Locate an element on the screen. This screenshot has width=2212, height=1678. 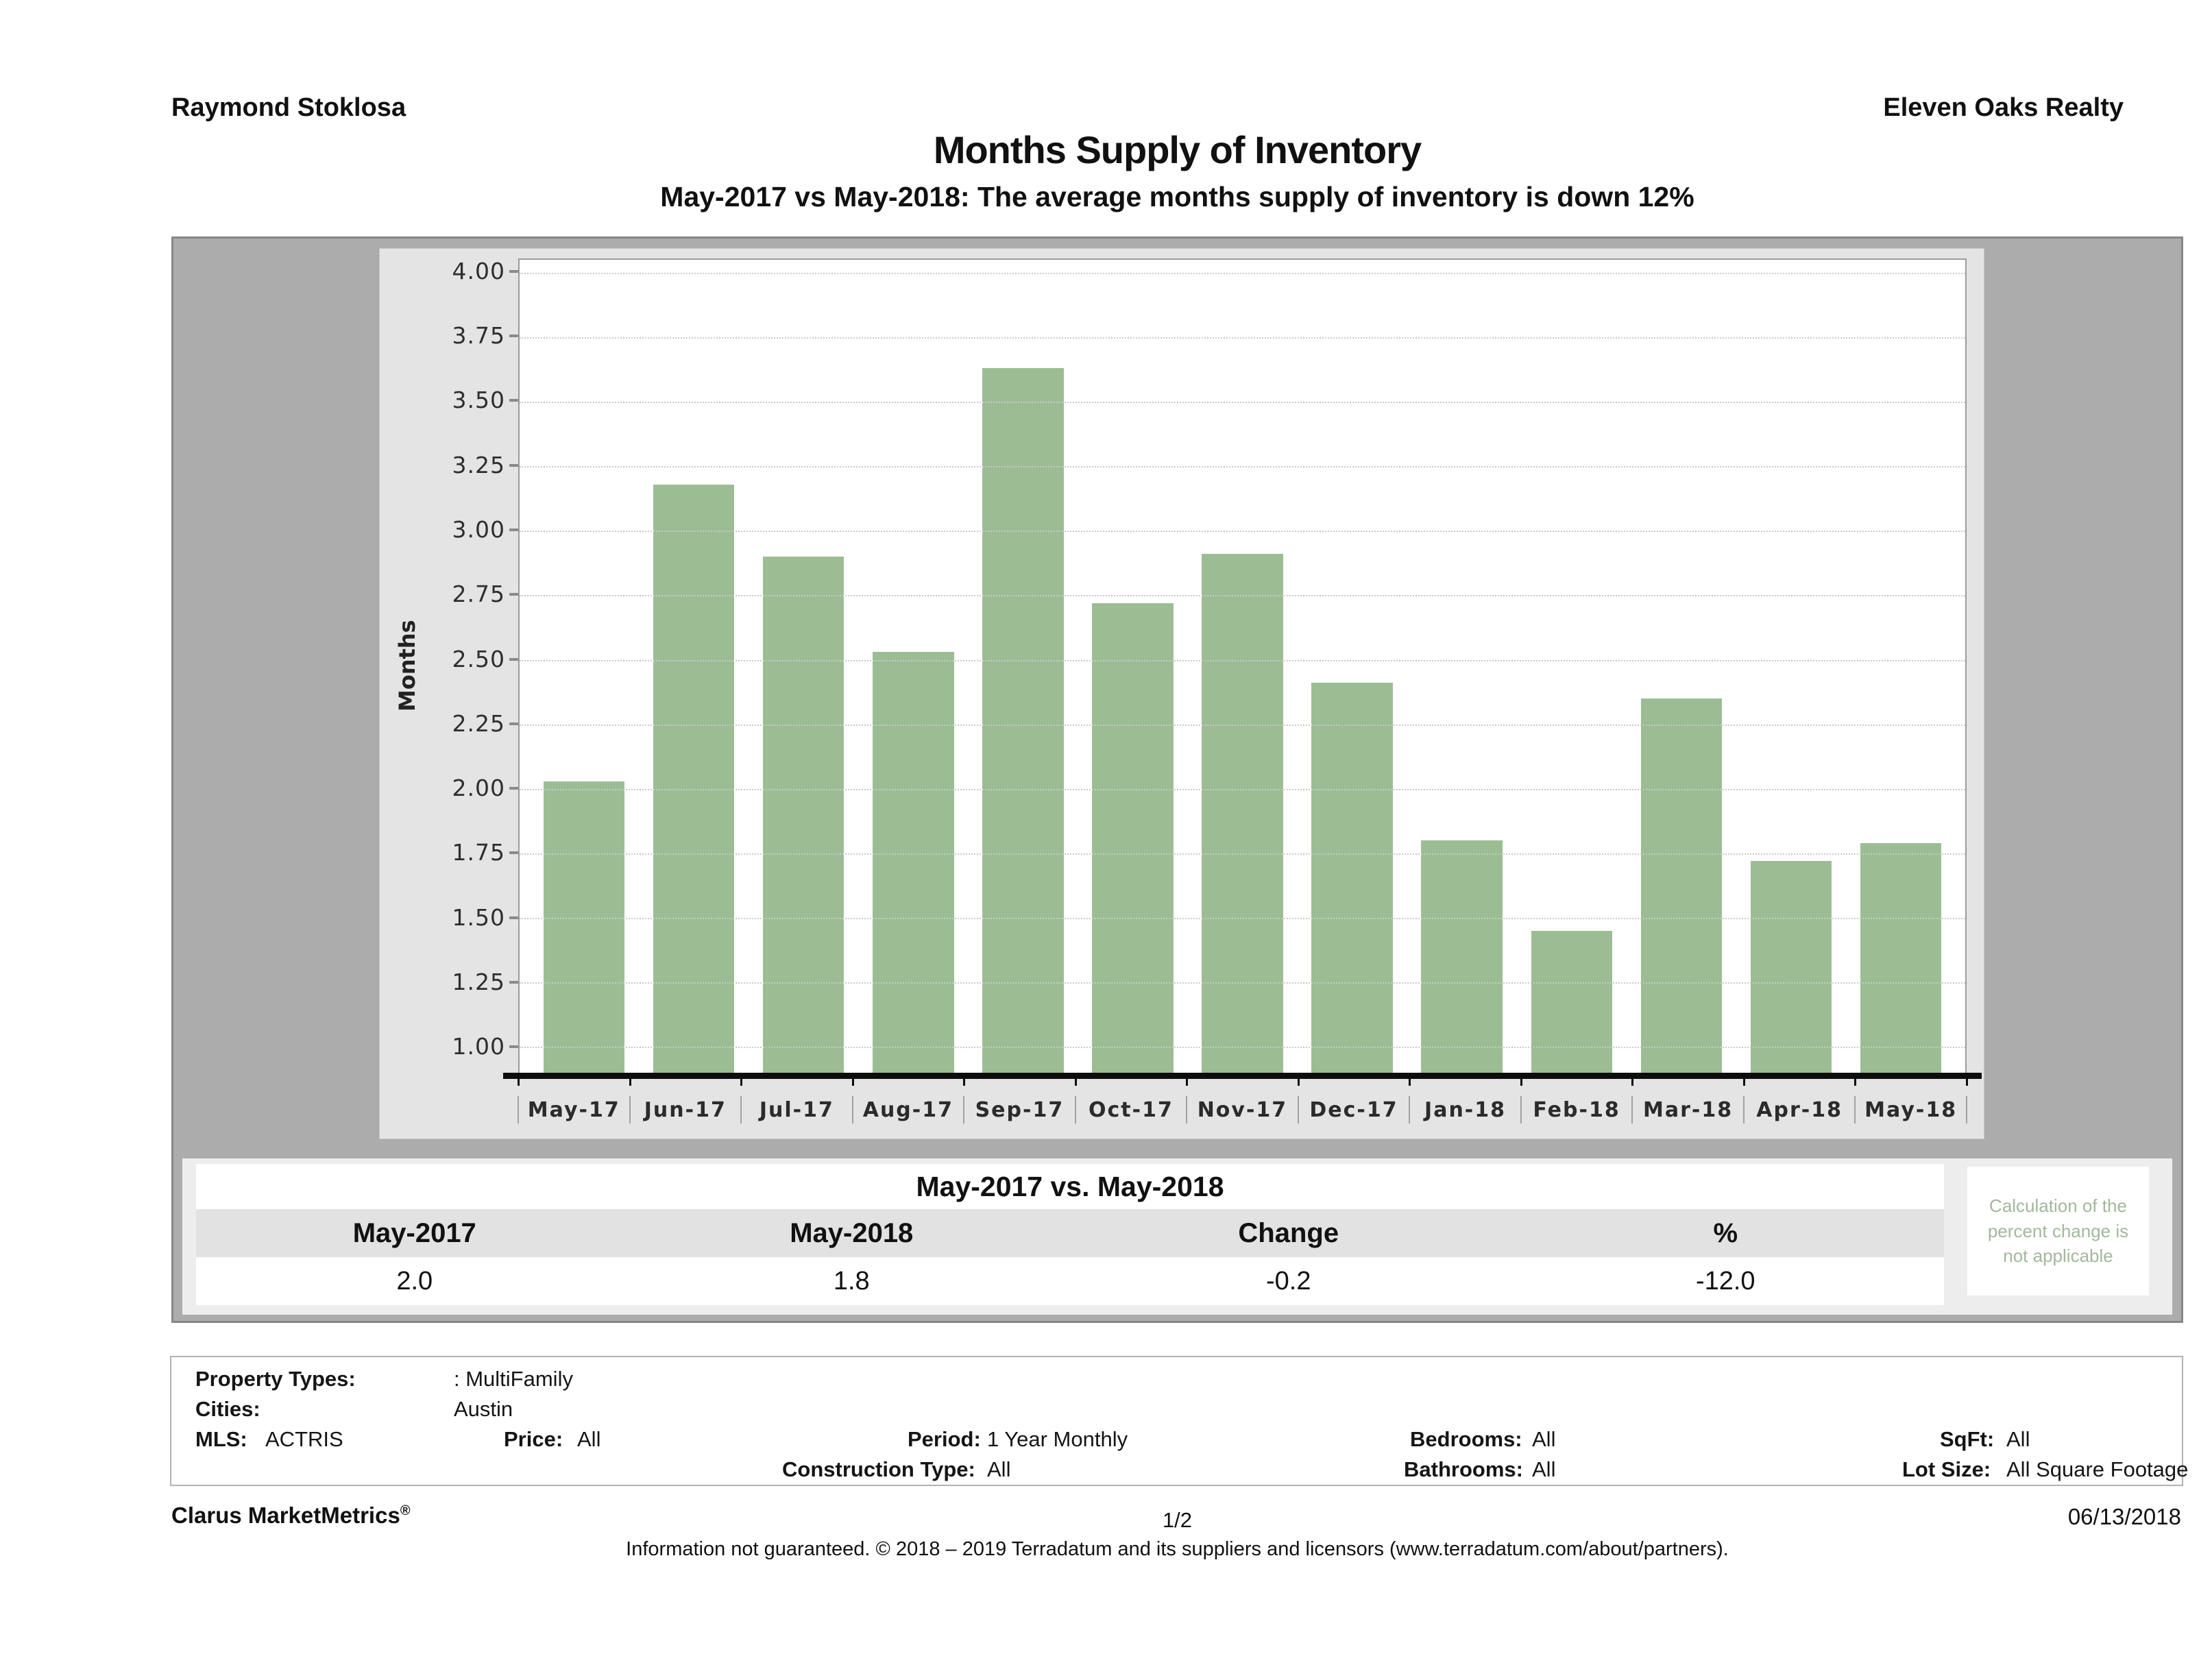
x-label-apr-18: Apr-18 is located at coordinates (1799, 1109).